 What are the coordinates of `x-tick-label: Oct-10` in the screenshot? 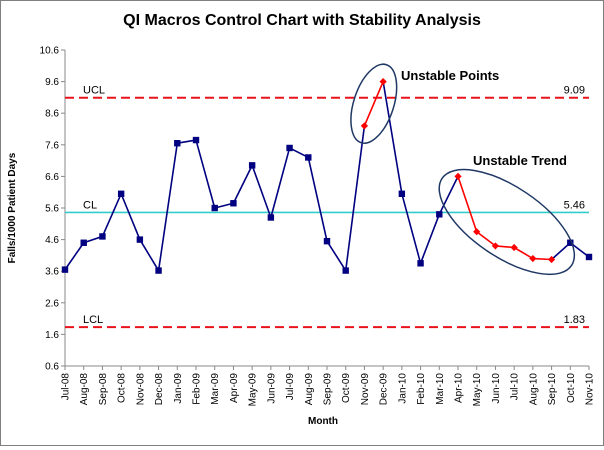 It's located at (571, 388).